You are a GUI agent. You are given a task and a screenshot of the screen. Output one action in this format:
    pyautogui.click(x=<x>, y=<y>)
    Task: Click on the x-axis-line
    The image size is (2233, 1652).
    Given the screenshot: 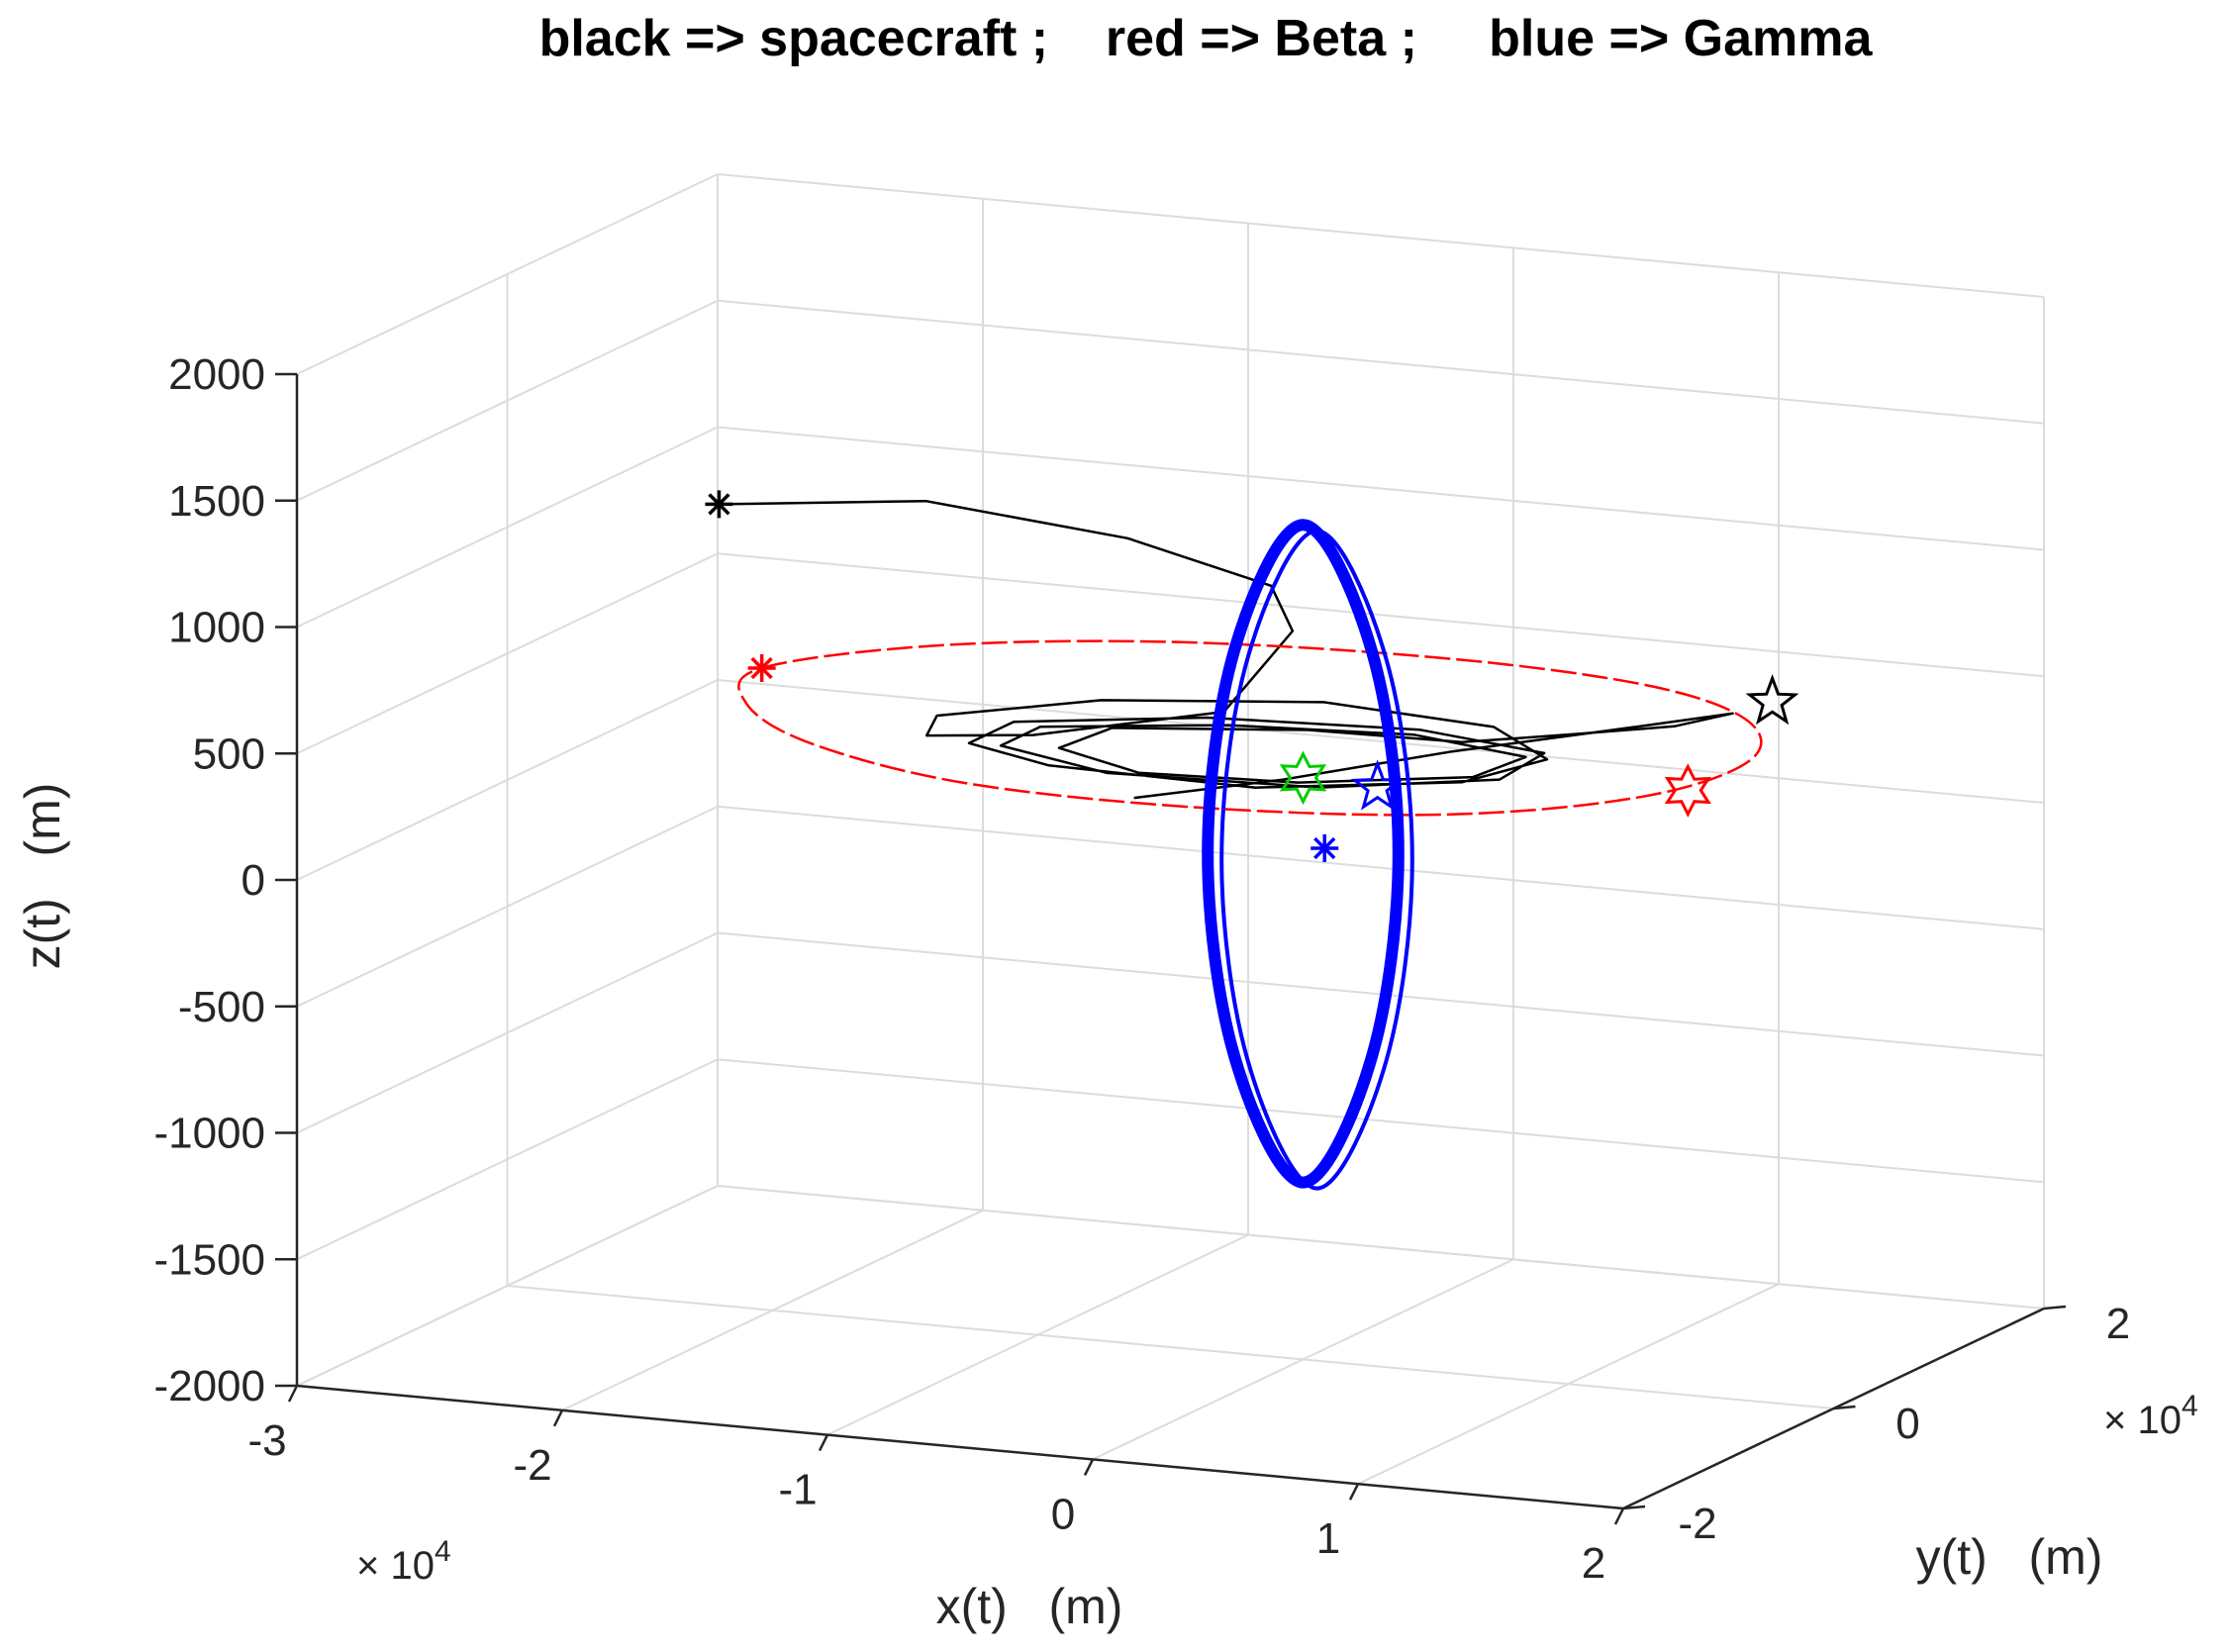 What is the action you would take?
    pyautogui.click(x=960, y=1447)
    